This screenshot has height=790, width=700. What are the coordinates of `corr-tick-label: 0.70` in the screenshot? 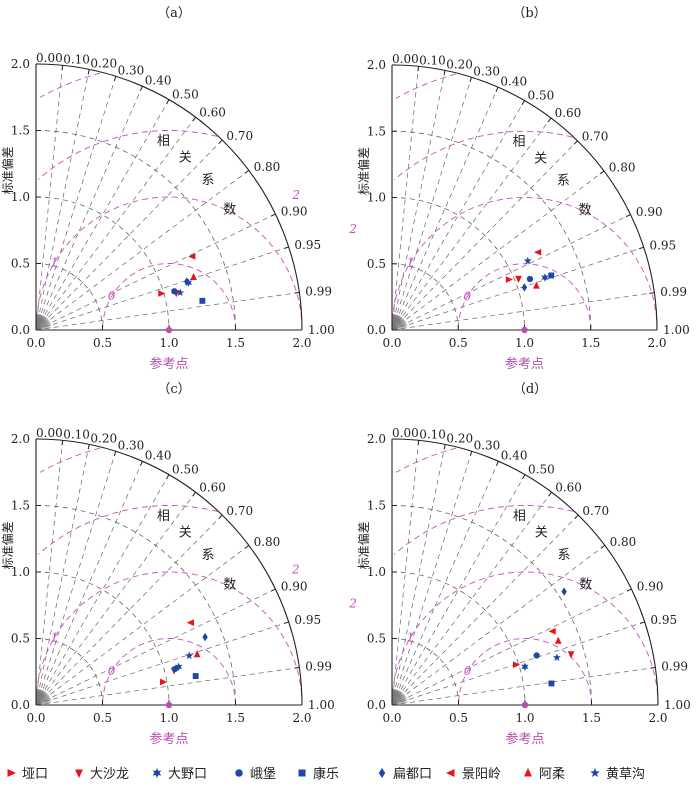 It's located at (239, 136).